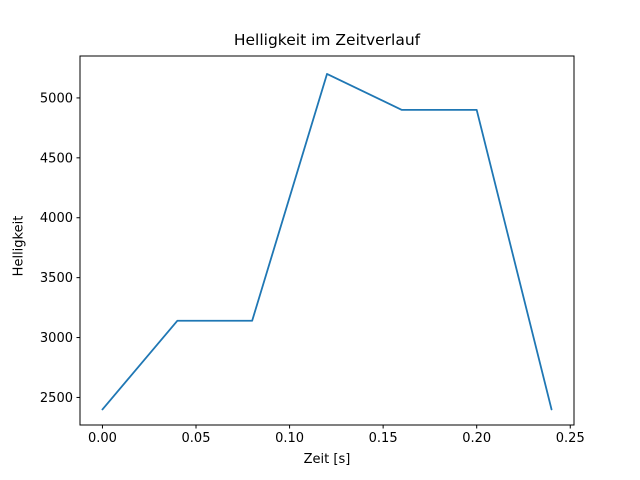 The width and height of the screenshot is (640, 480). Describe the element at coordinates (196, 438) in the screenshot. I see `x-tick-label: 0.05` at that location.